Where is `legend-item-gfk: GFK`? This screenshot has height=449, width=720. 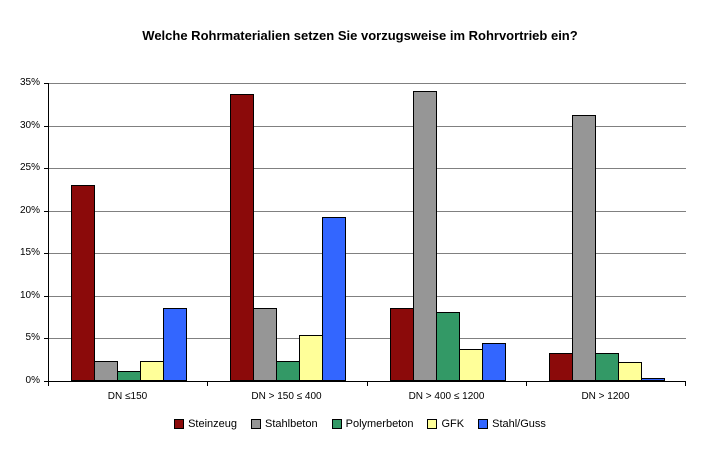
legend-item-gfk: GFK is located at coordinates (445, 424).